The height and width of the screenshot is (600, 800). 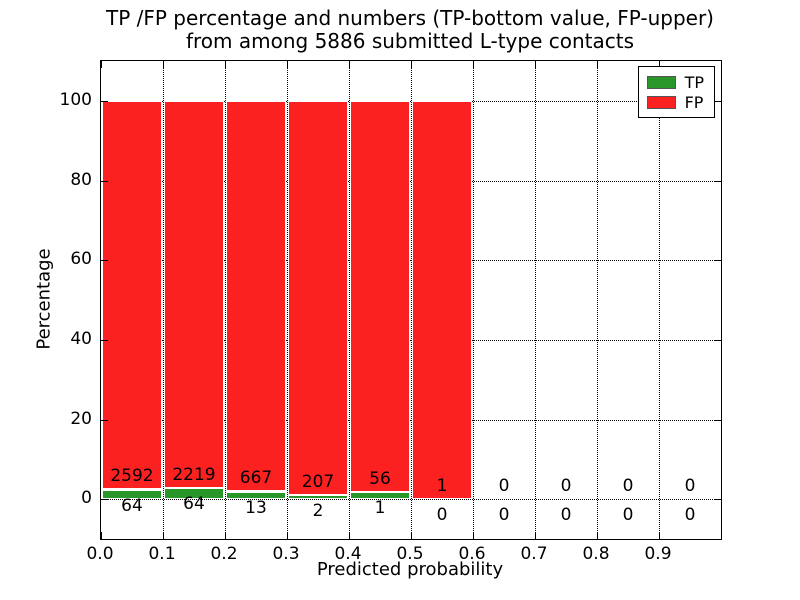 What do you see at coordinates (442, 486) in the screenshot?
I see `fp-count-label-5: 1` at bounding box center [442, 486].